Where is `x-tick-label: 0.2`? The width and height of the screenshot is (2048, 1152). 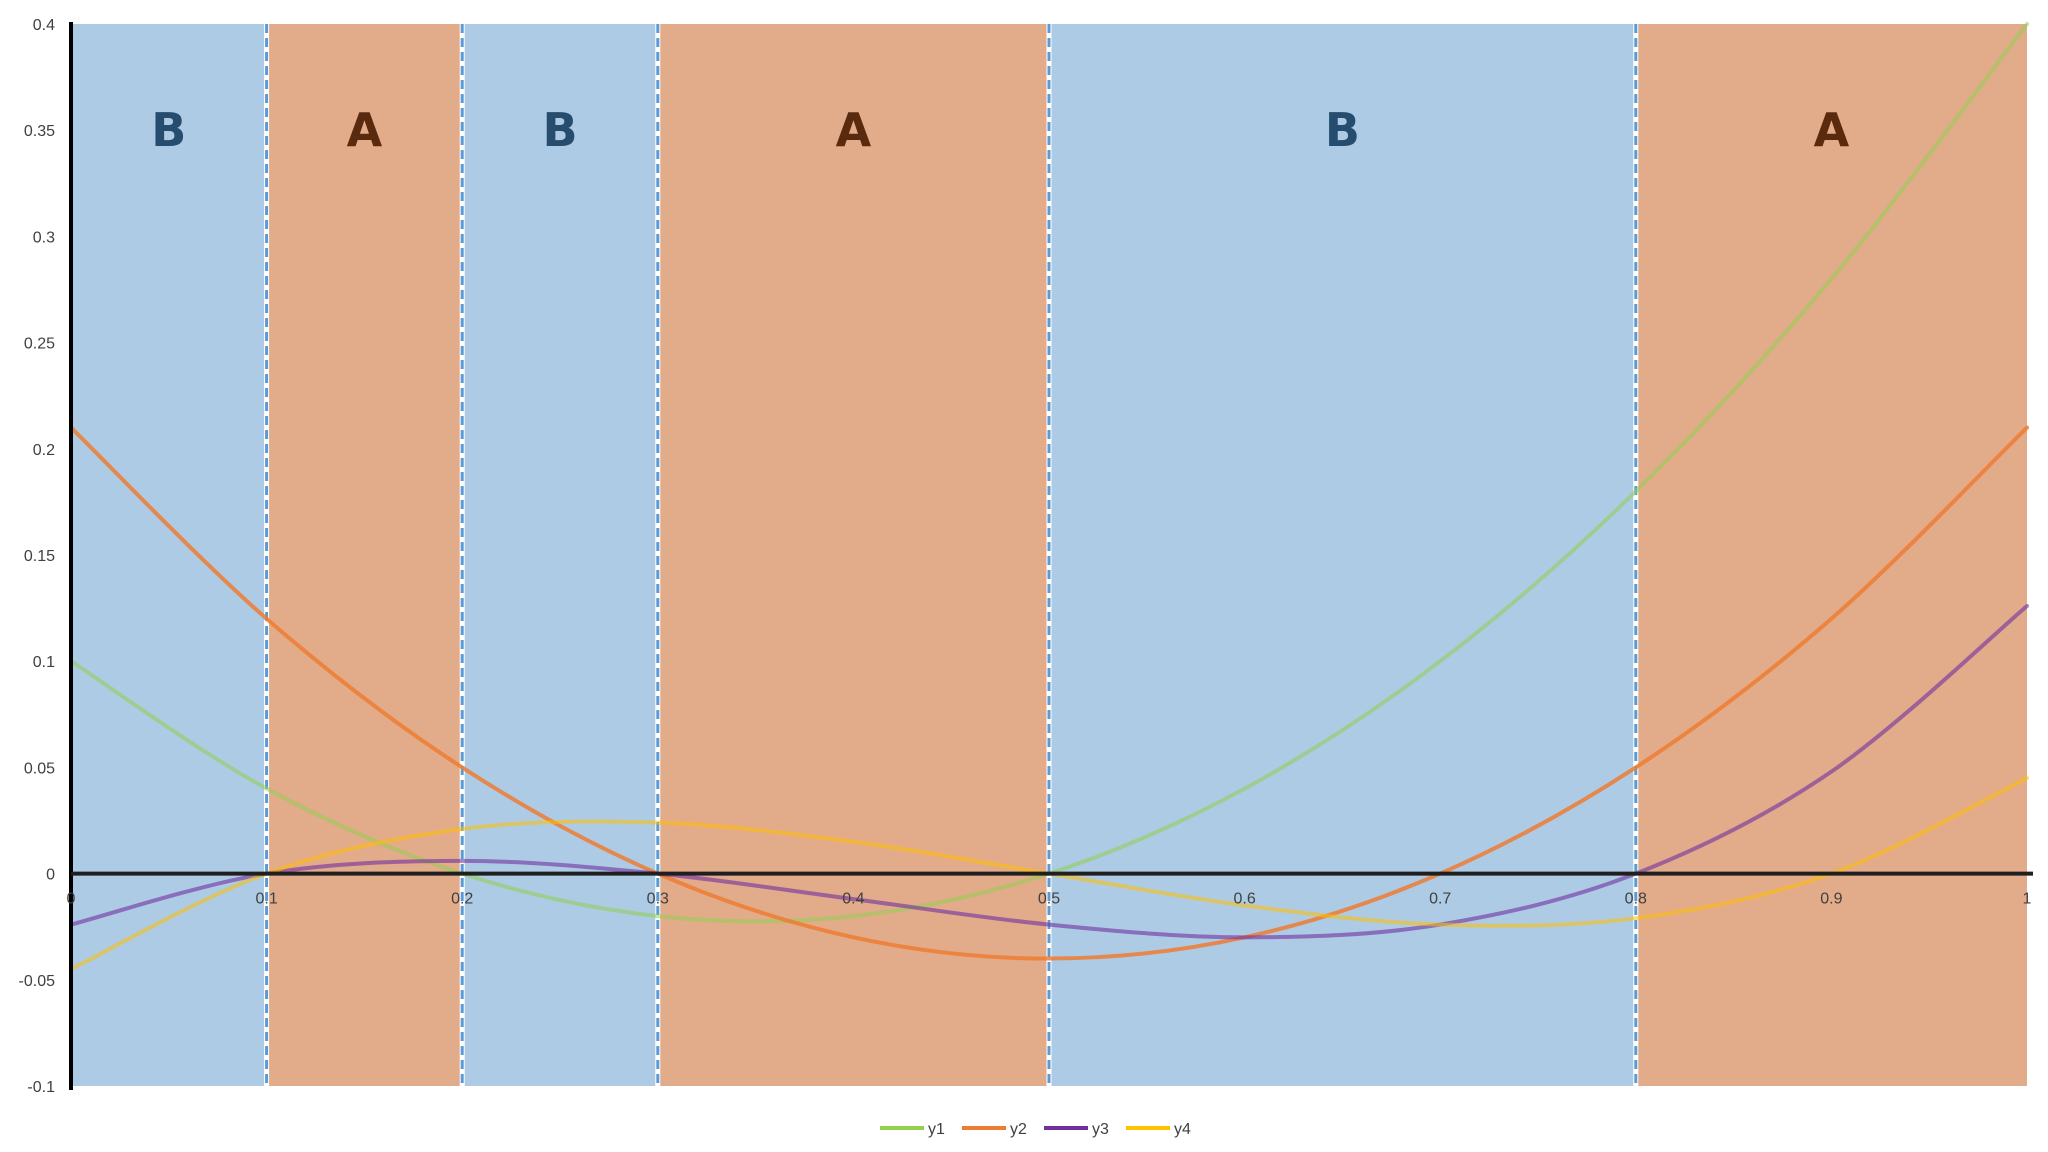 x-tick-label: 0.2 is located at coordinates (462, 899).